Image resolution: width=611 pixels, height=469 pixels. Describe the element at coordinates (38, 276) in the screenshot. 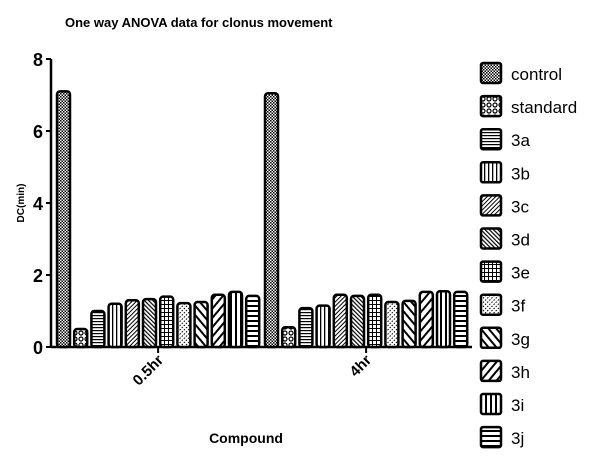

I see `y-tick-label: 2` at that location.